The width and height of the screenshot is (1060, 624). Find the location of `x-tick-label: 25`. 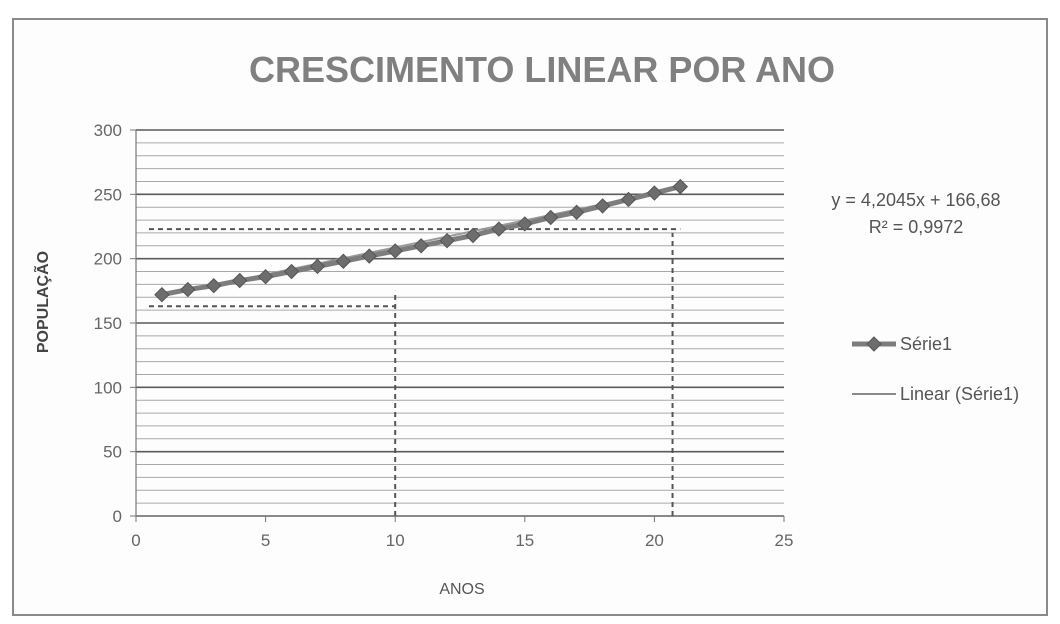

x-tick-label: 25 is located at coordinates (784, 540).